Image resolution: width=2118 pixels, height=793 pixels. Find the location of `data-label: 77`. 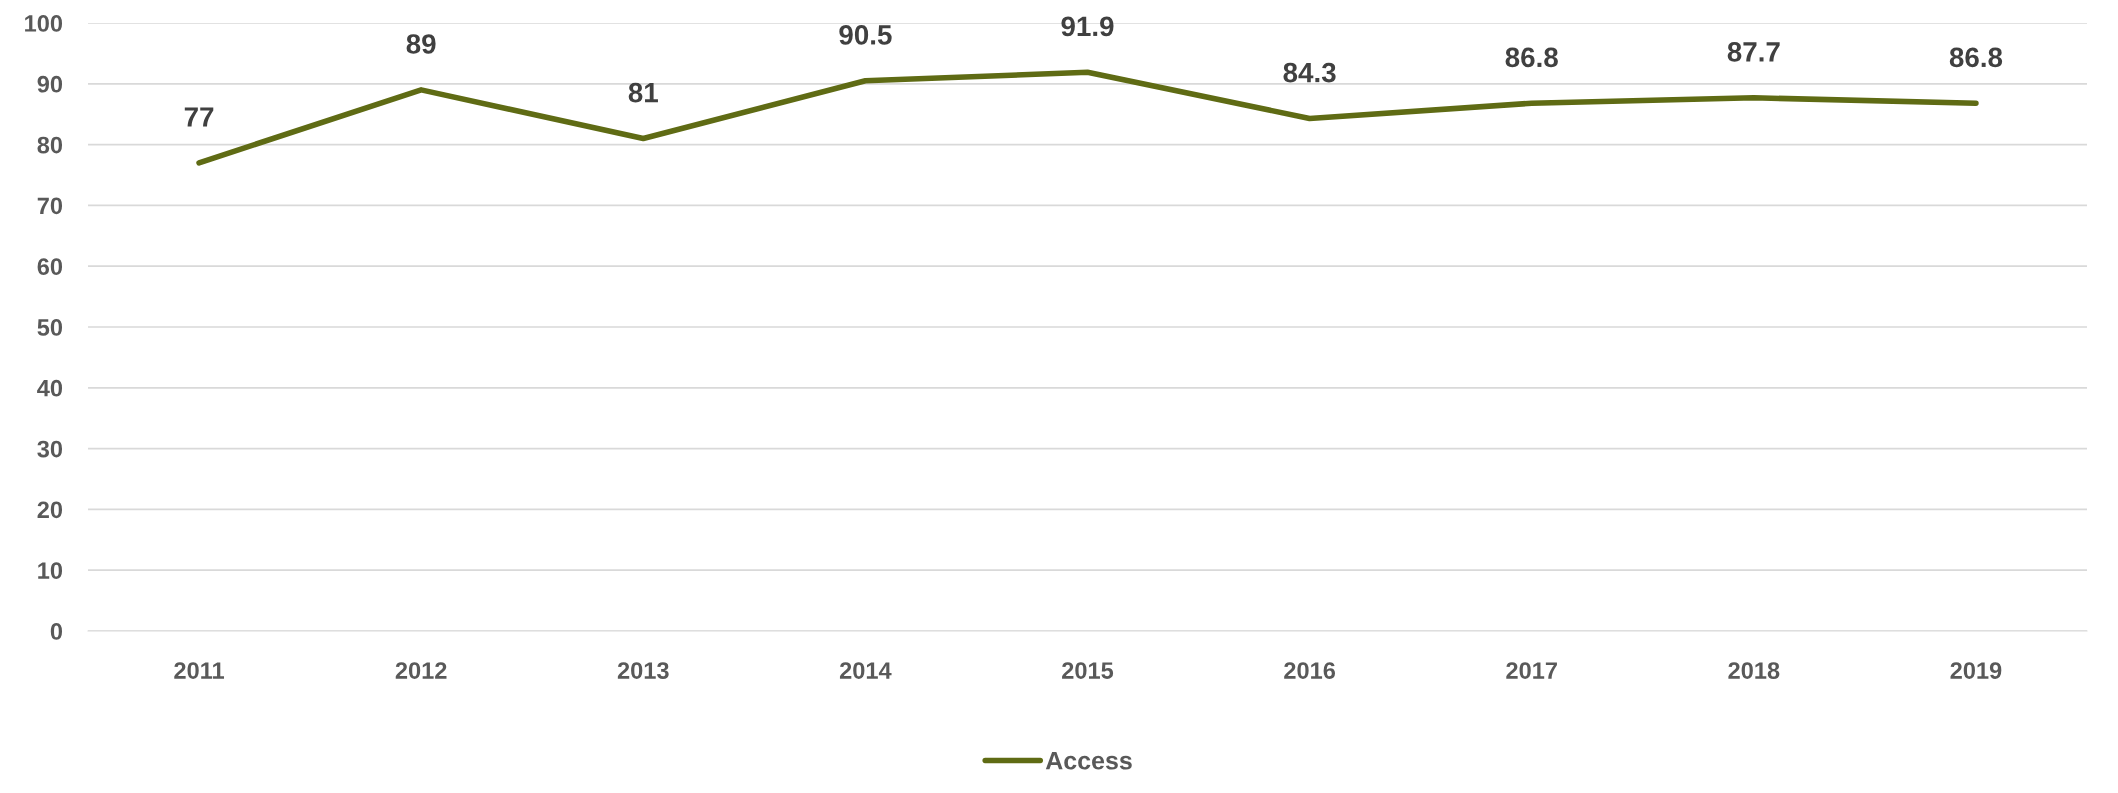

data-label: 77 is located at coordinates (199, 117).